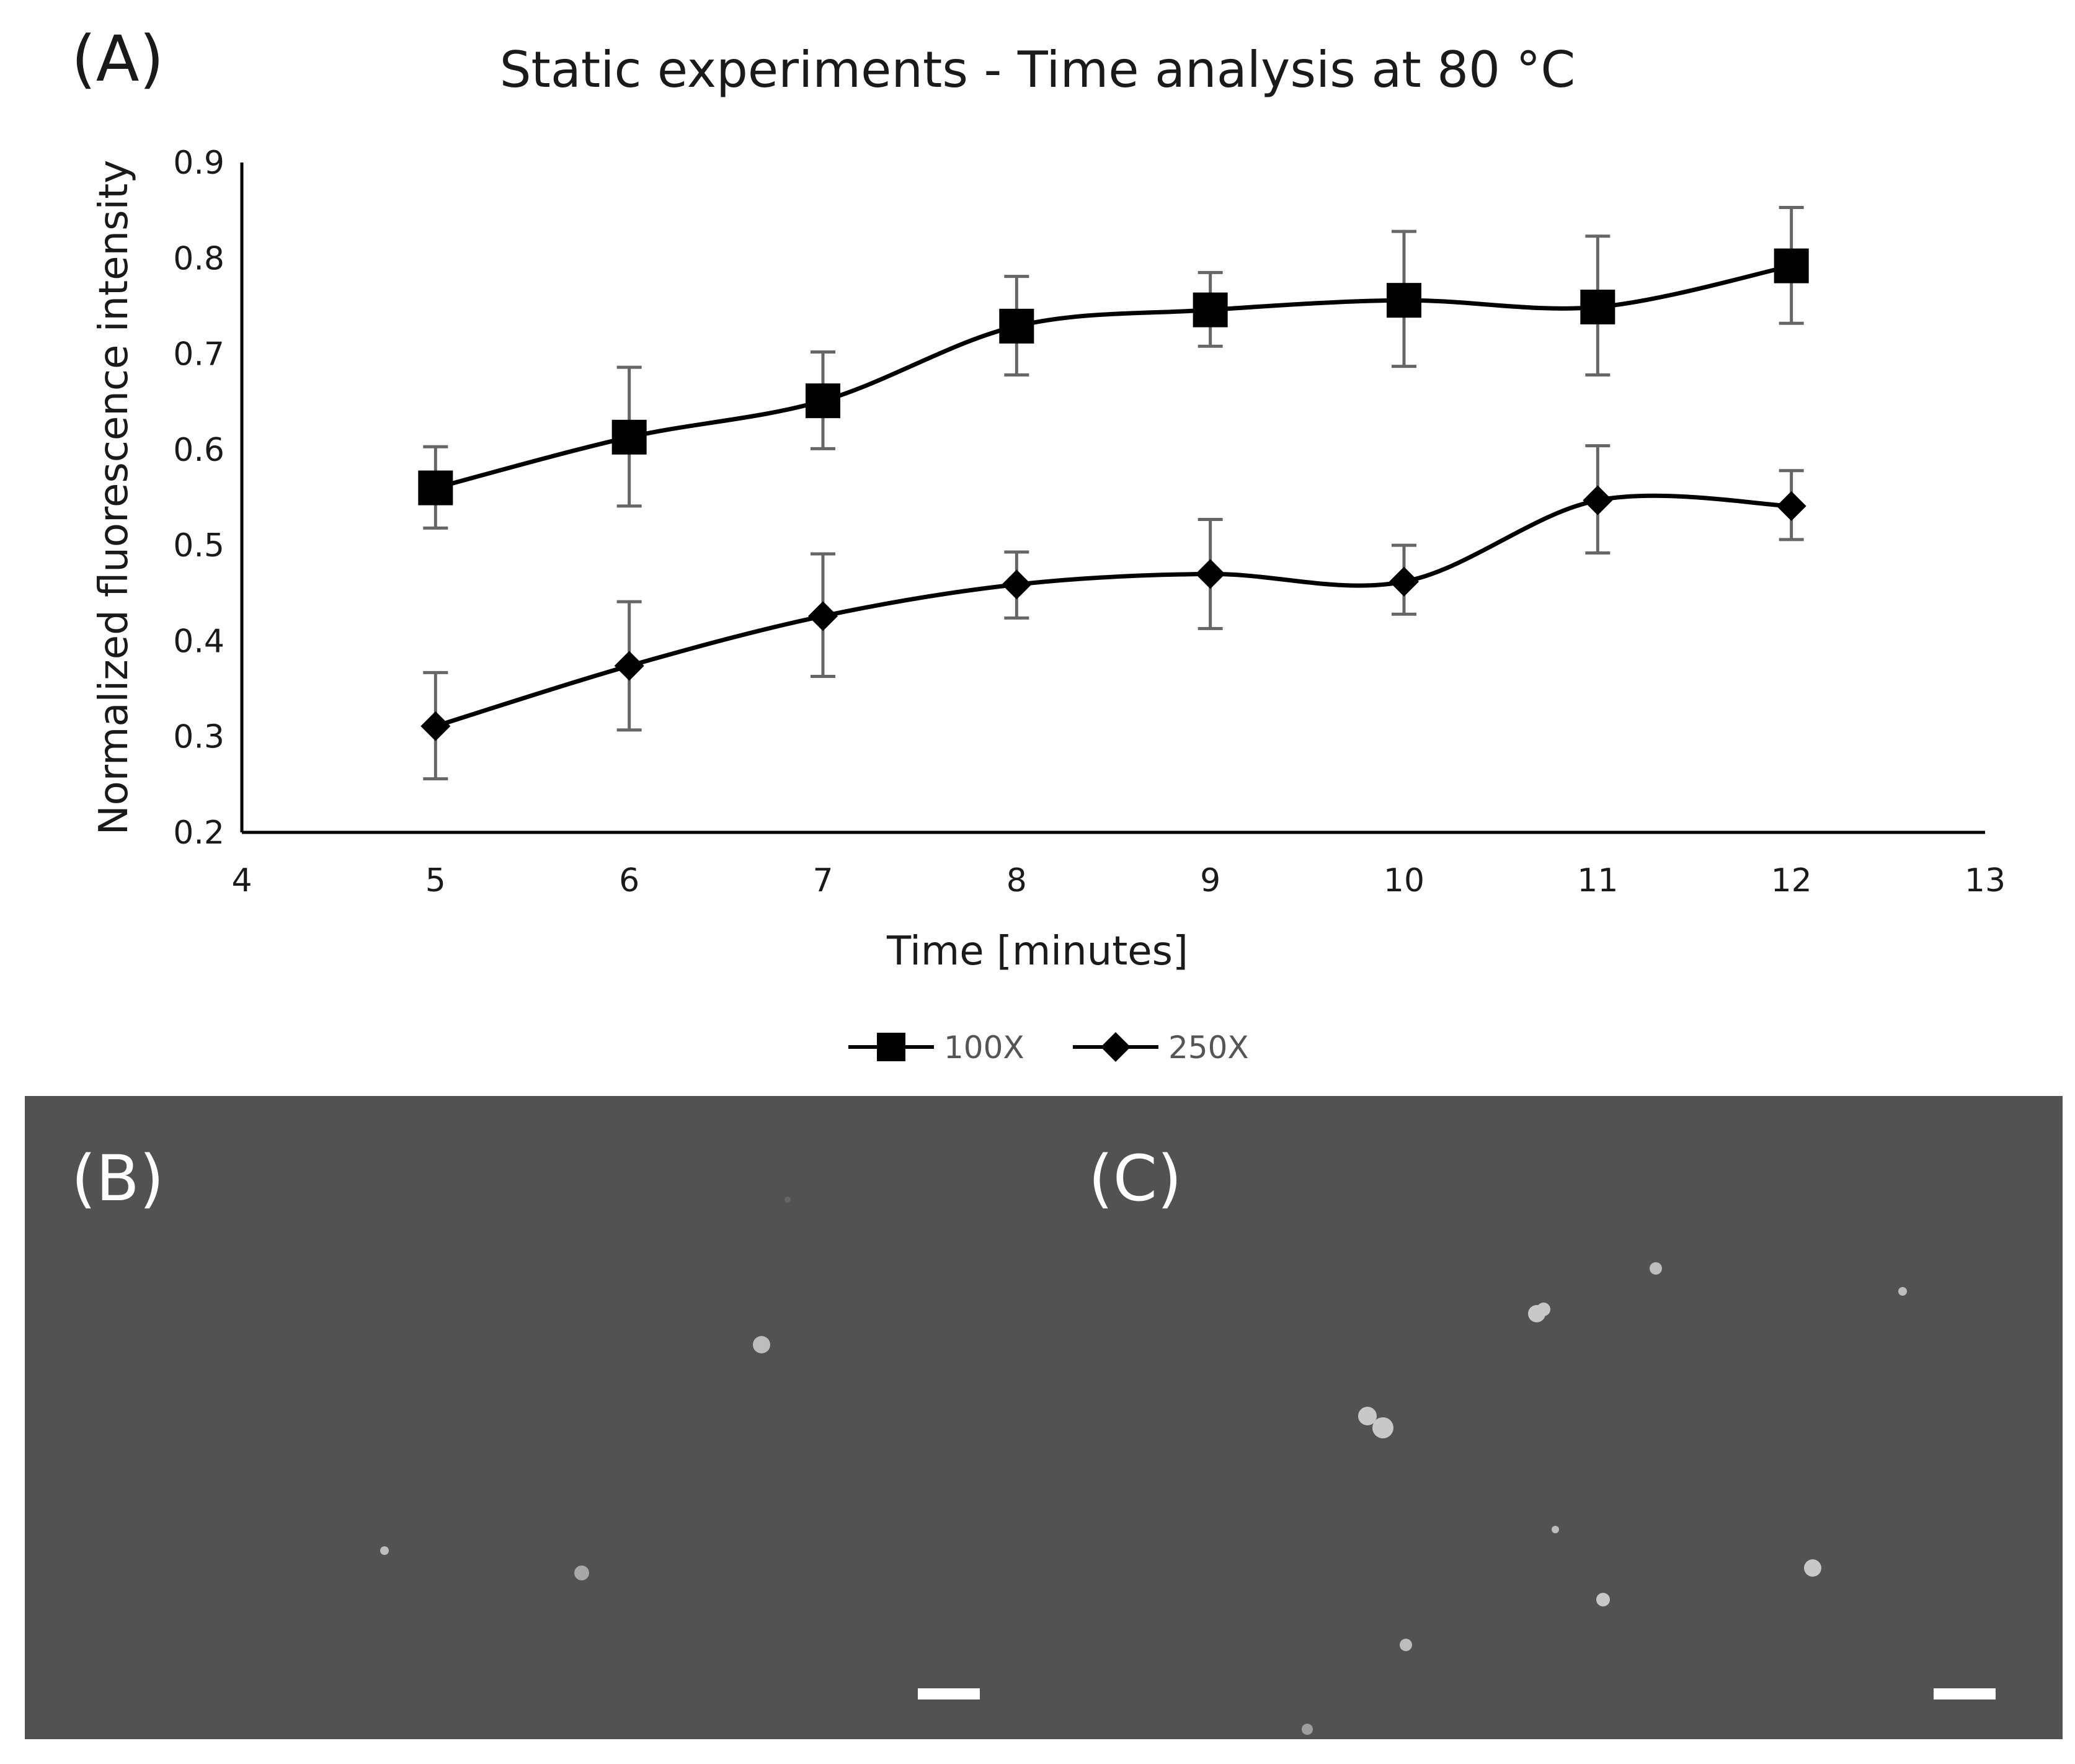 This screenshot has width=2075, height=1764. What do you see at coordinates (1161, 1048) in the screenshot?
I see `legend-item-250x: 250X` at bounding box center [1161, 1048].